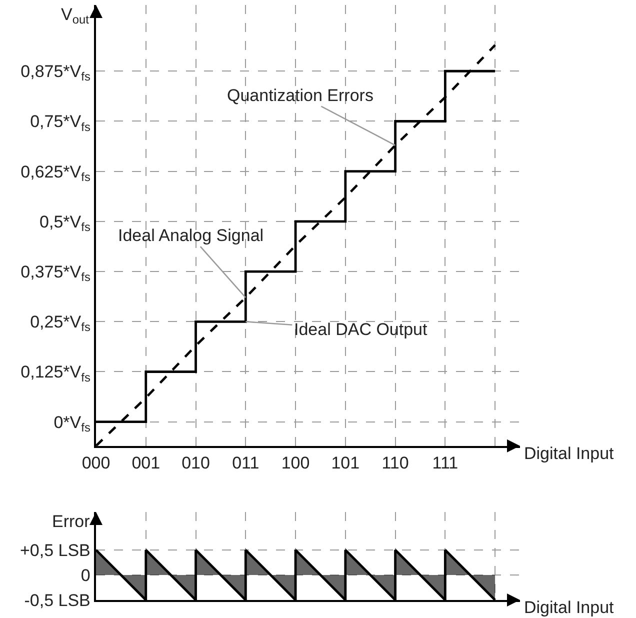 The height and width of the screenshot is (618, 636). I want to click on y-tick-label: -0,5 LSB, so click(57, 600).